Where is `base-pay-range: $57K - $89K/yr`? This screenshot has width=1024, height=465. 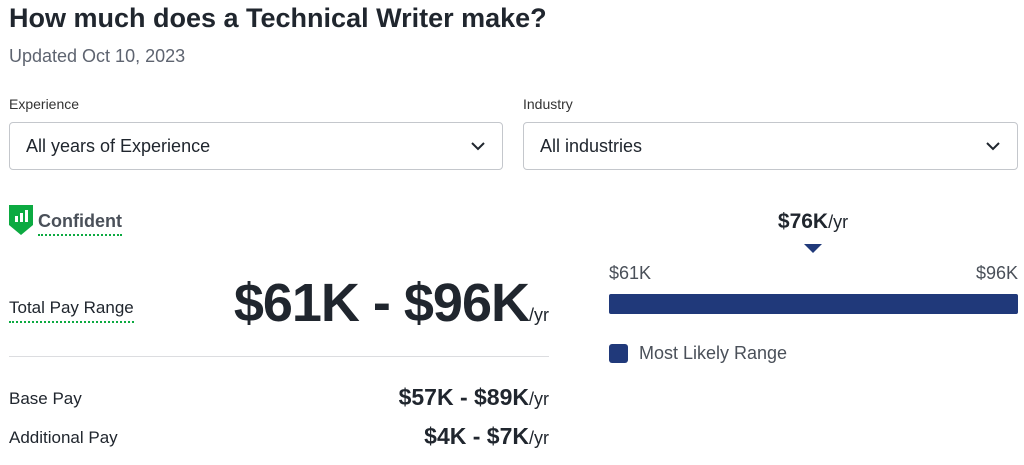
base-pay-range: $57K - $89K/yr is located at coordinates (474, 397).